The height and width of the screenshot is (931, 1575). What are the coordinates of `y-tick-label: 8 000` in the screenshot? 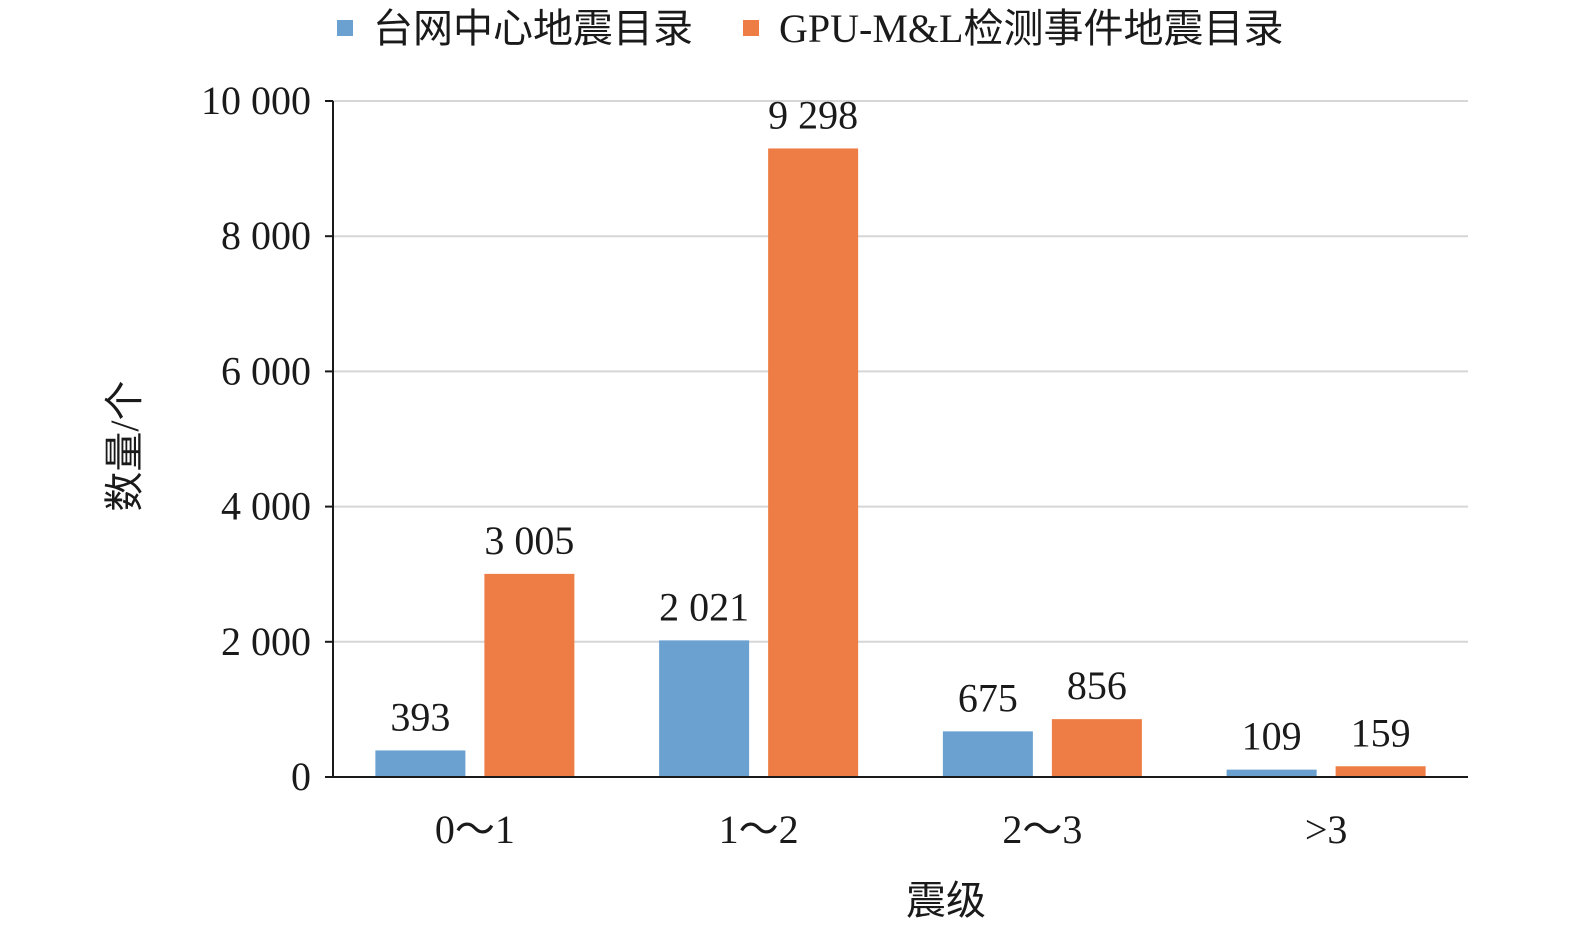 It's located at (266, 235).